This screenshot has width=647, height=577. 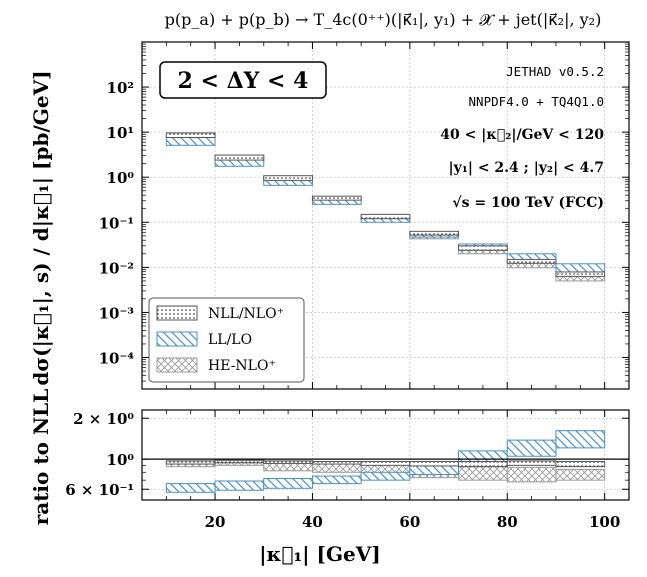 I want to click on annotation-kappa2-range: 40 < |κ⃗₂|/GeV < 120, so click(x=522, y=135).